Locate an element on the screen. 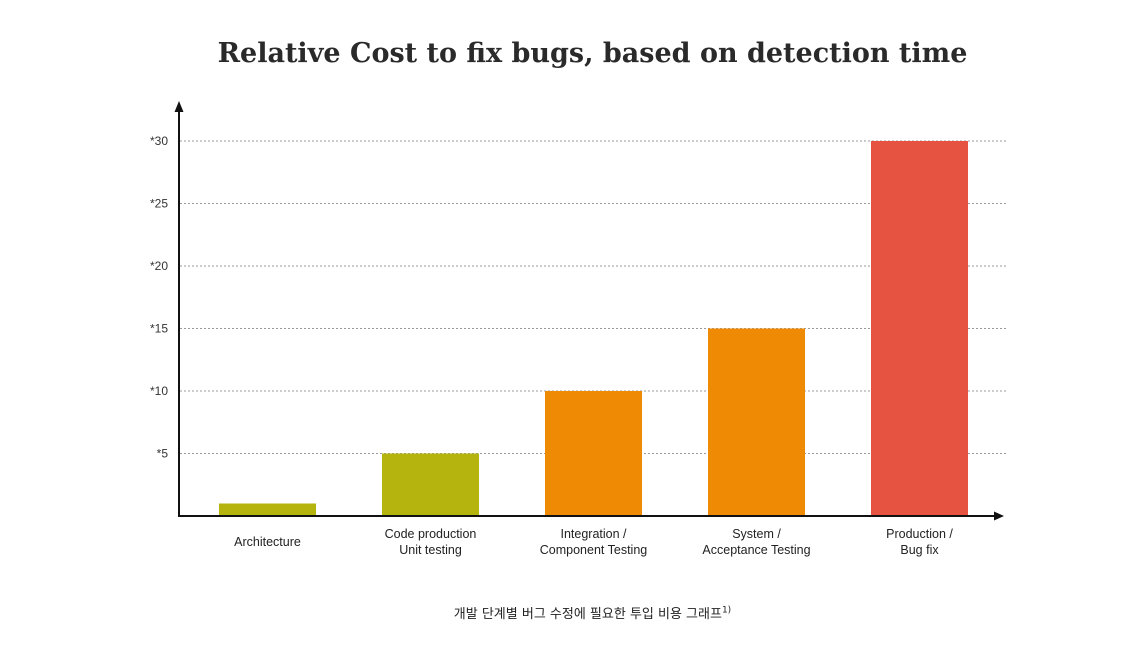 Image resolution: width=1130 pixels, height=653 pixels. caption-footnote: 1) is located at coordinates (726, 610).